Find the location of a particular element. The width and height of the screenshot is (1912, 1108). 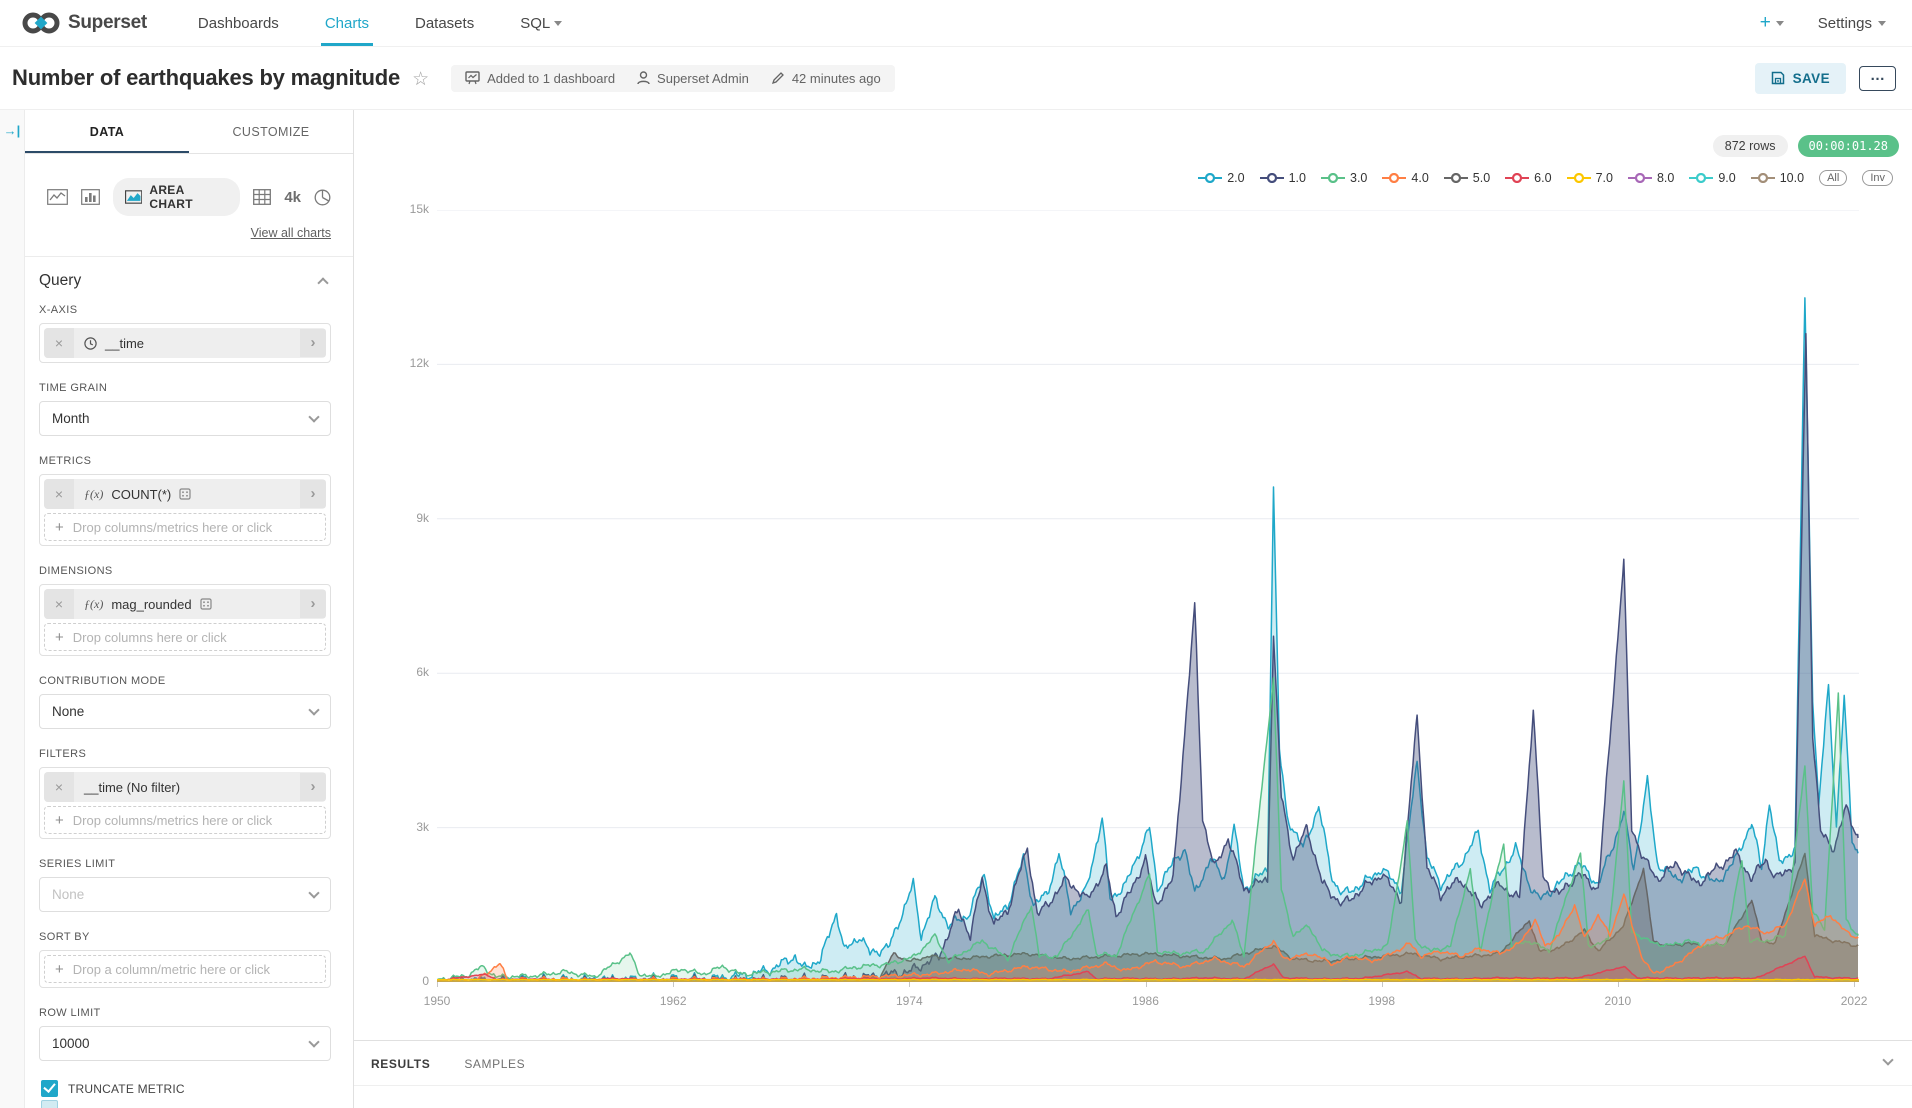

filters-drop-zone: + Drop columns/metrics here or click is located at coordinates (185, 820).